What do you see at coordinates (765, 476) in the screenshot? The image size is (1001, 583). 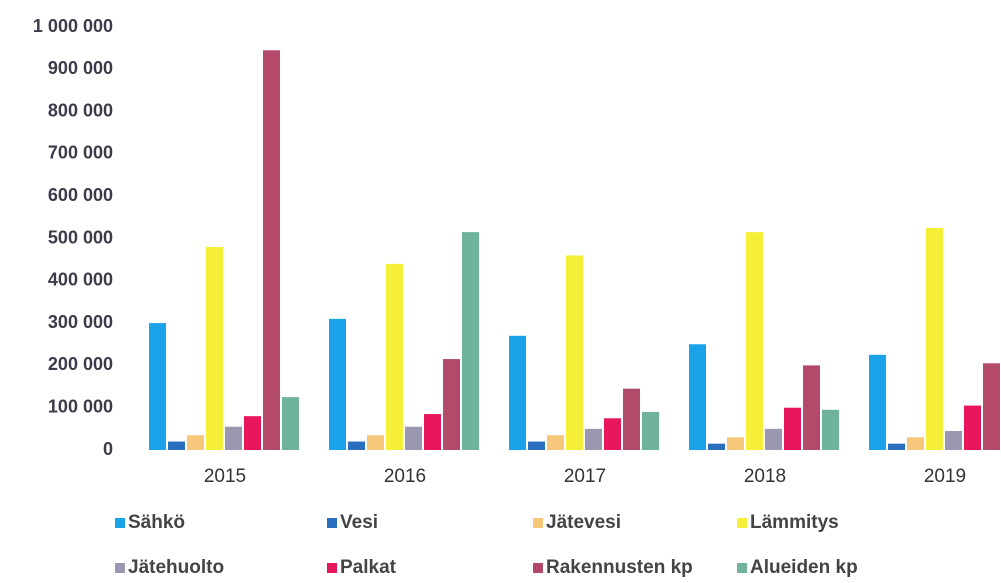 I see `x-tick-label: 2018` at bounding box center [765, 476].